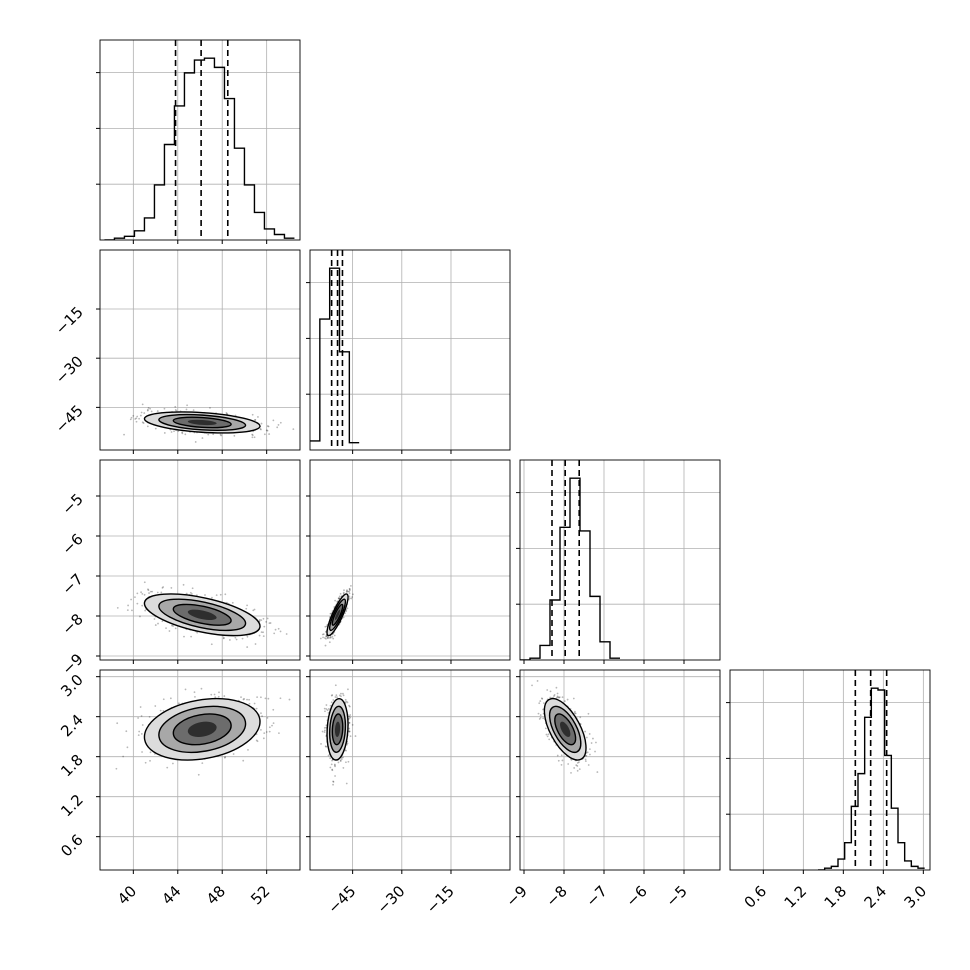 The image size is (970, 970). What do you see at coordinates (72, 726) in the screenshot?
I see `y-tick-label: 2.4` at bounding box center [72, 726].